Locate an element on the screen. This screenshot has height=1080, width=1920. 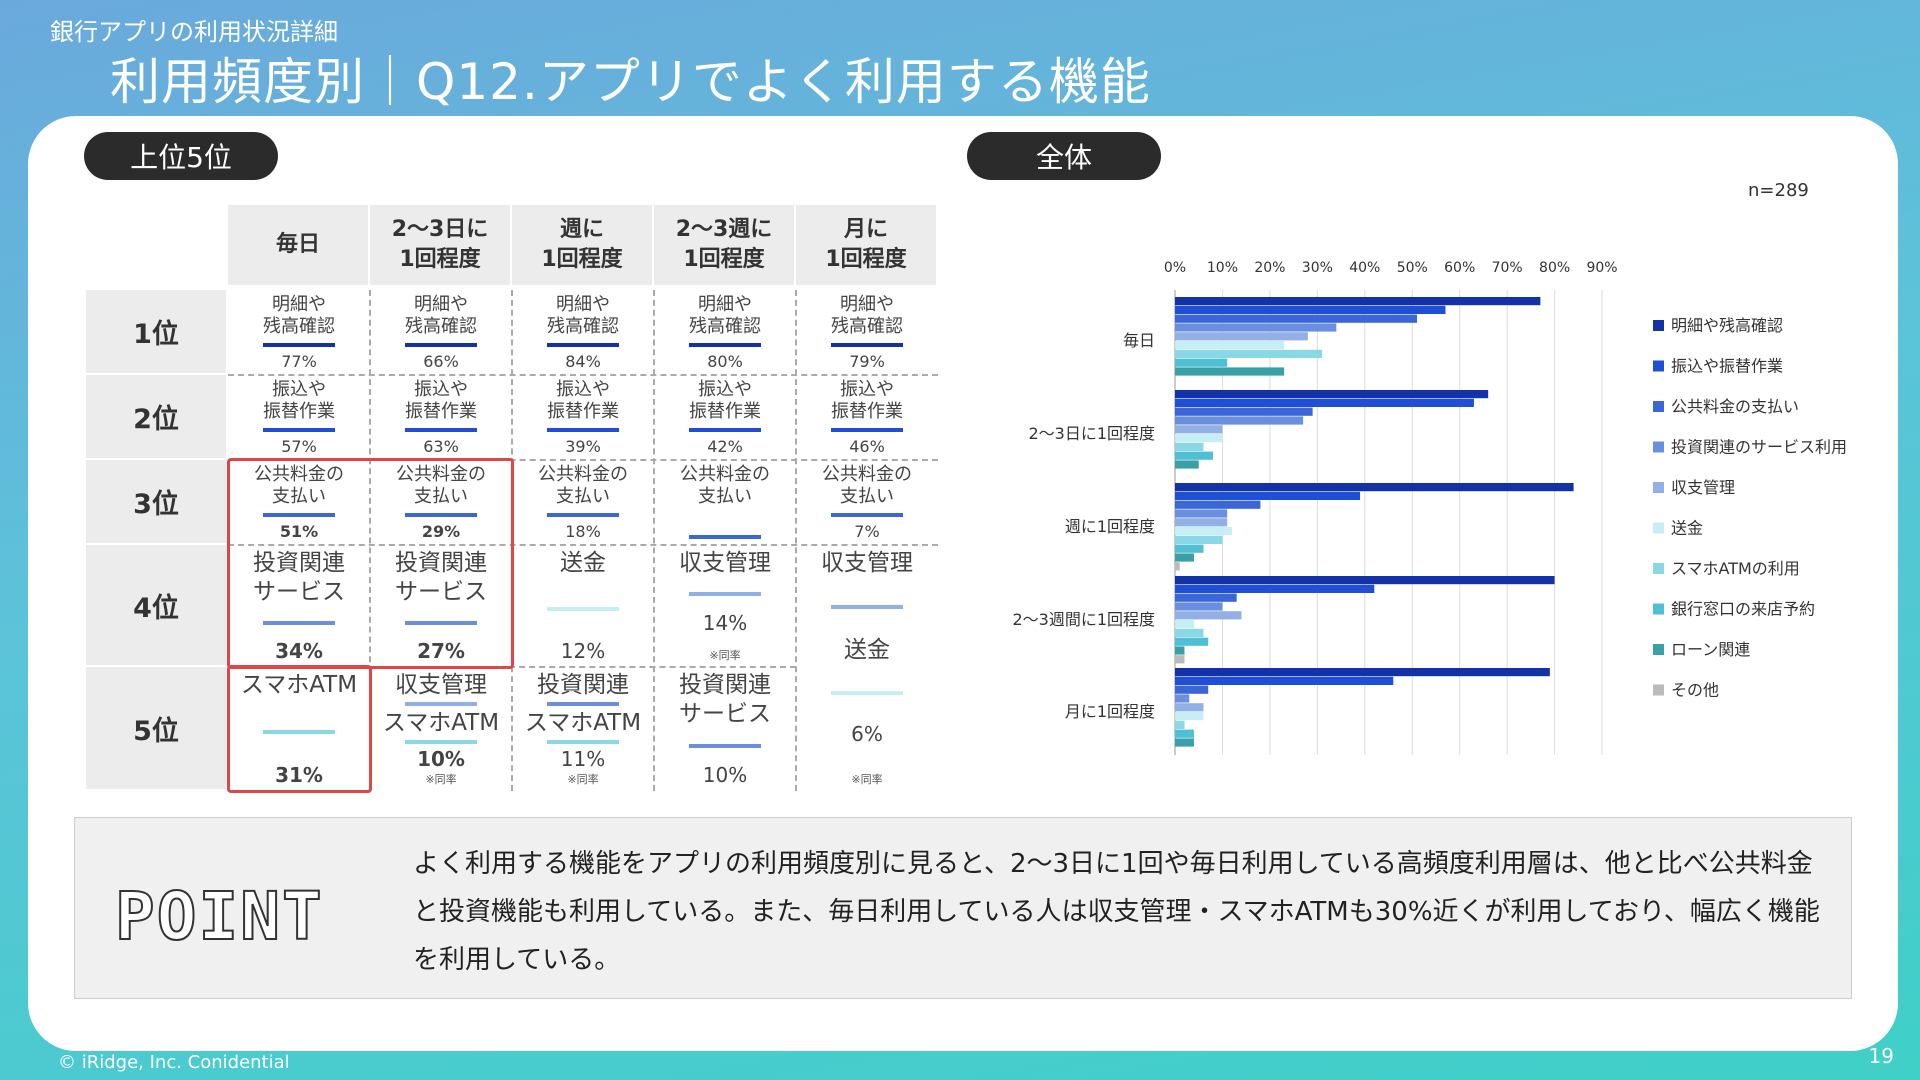
rank-cell: 公共料金の 支払い 29% is located at coordinates (441, 502).